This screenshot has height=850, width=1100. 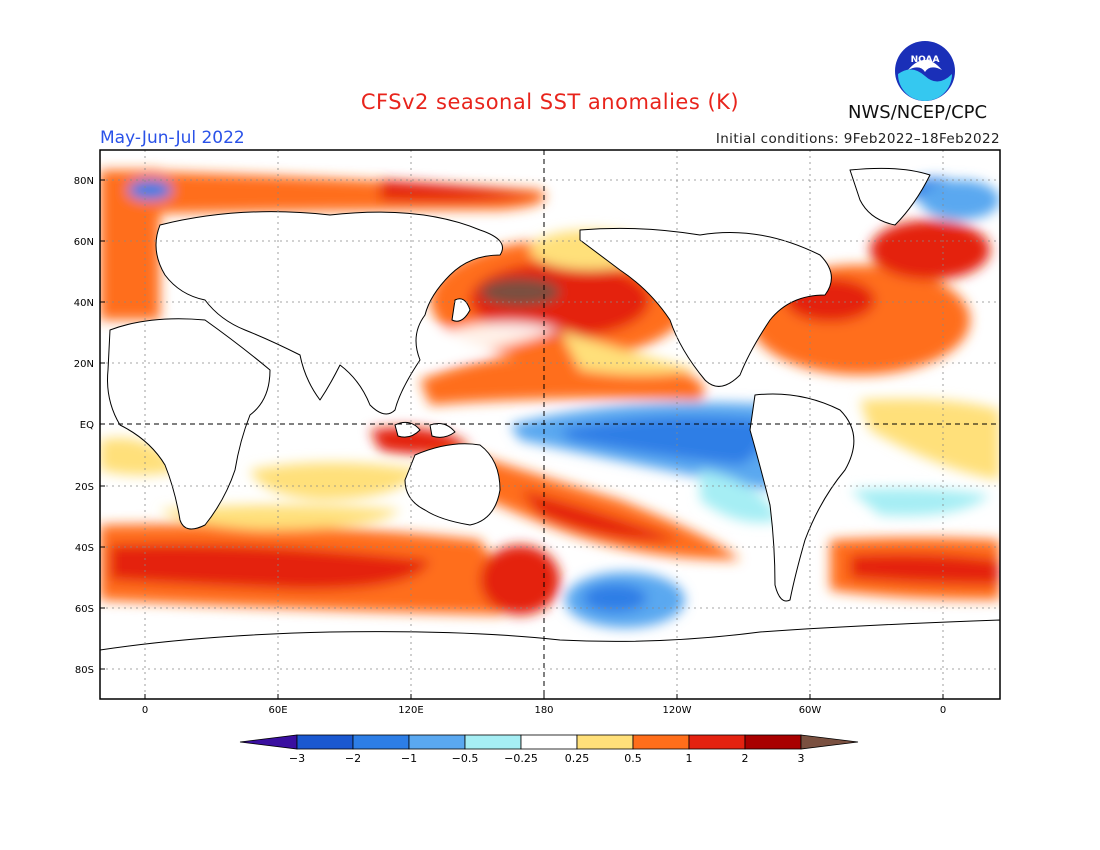 I want to click on lat-label: EQ, so click(x=87, y=425).